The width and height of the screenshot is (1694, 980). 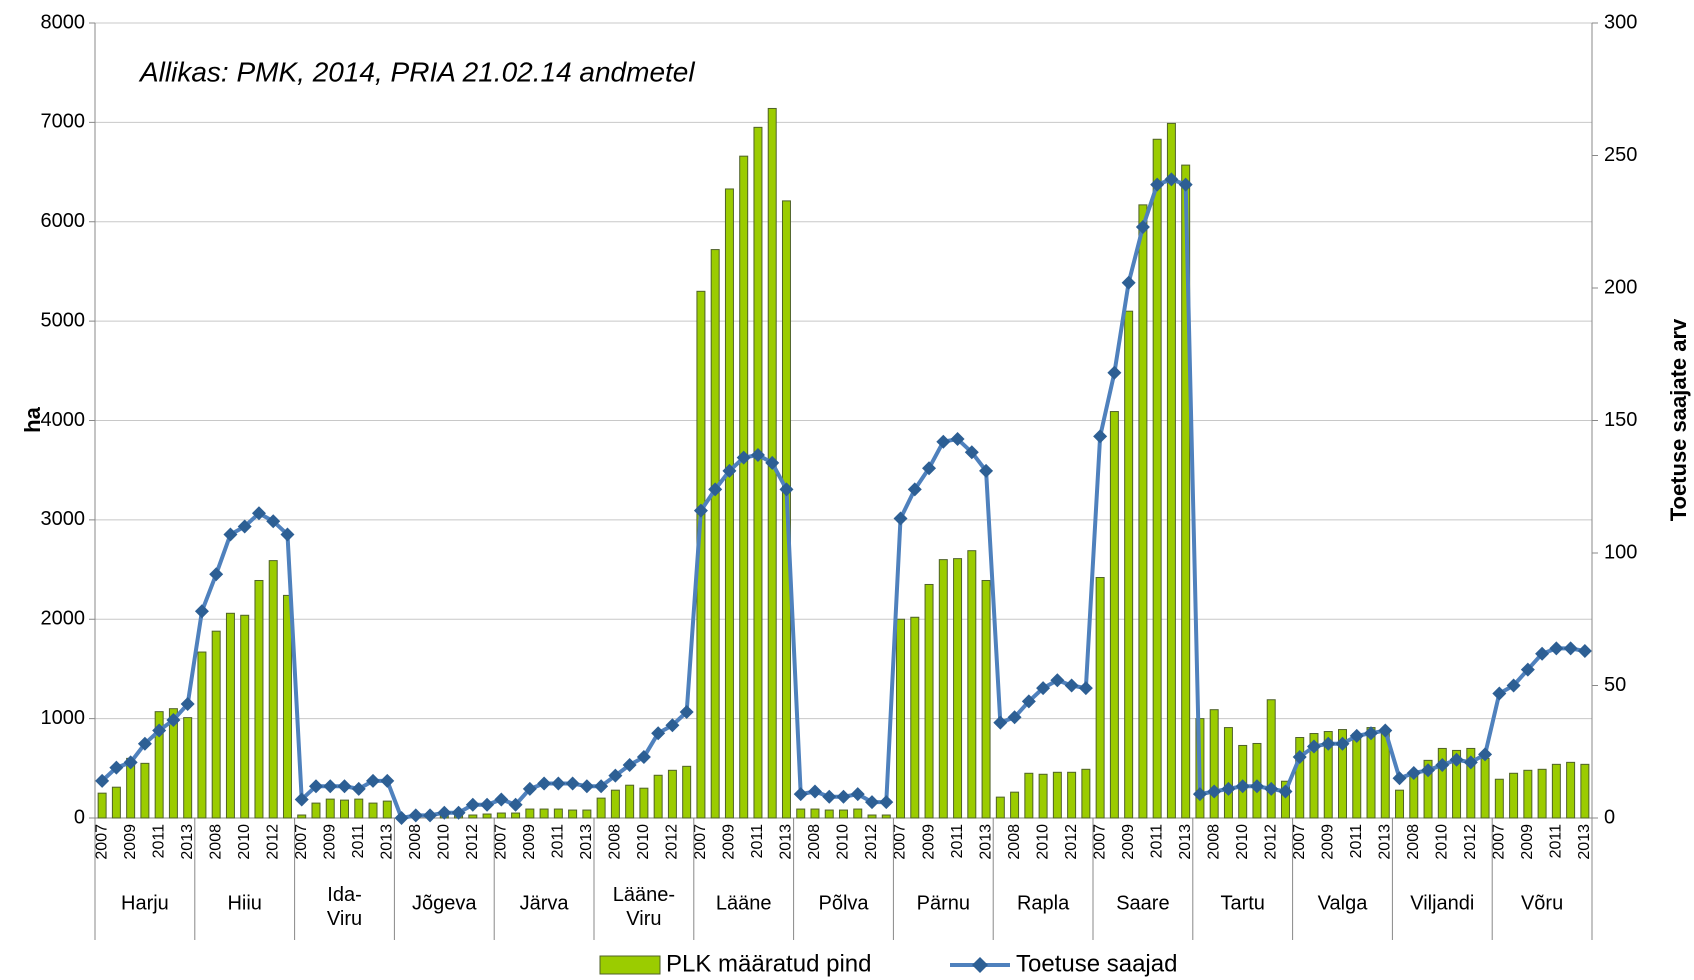 What do you see at coordinates (1620, 420) in the screenshot?
I see `y2-tick-label: 150` at bounding box center [1620, 420].